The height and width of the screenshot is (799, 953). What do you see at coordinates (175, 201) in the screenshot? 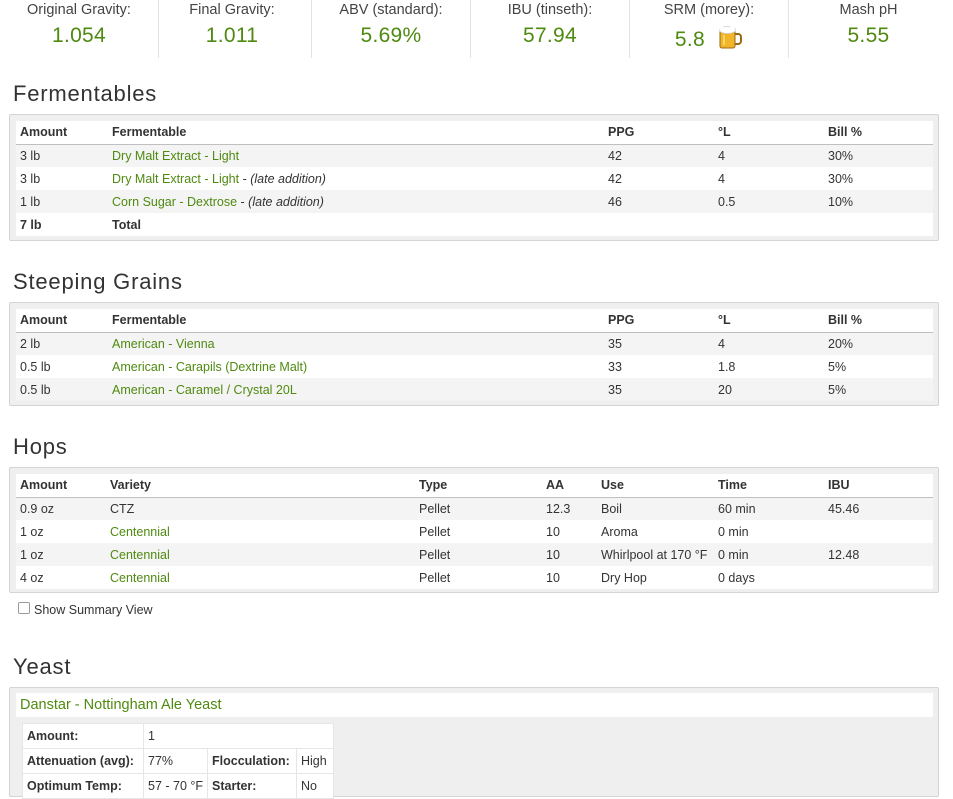
I see `fermentable-link: Corn Sugar - Dextrose` at bounding box center [175, 201].